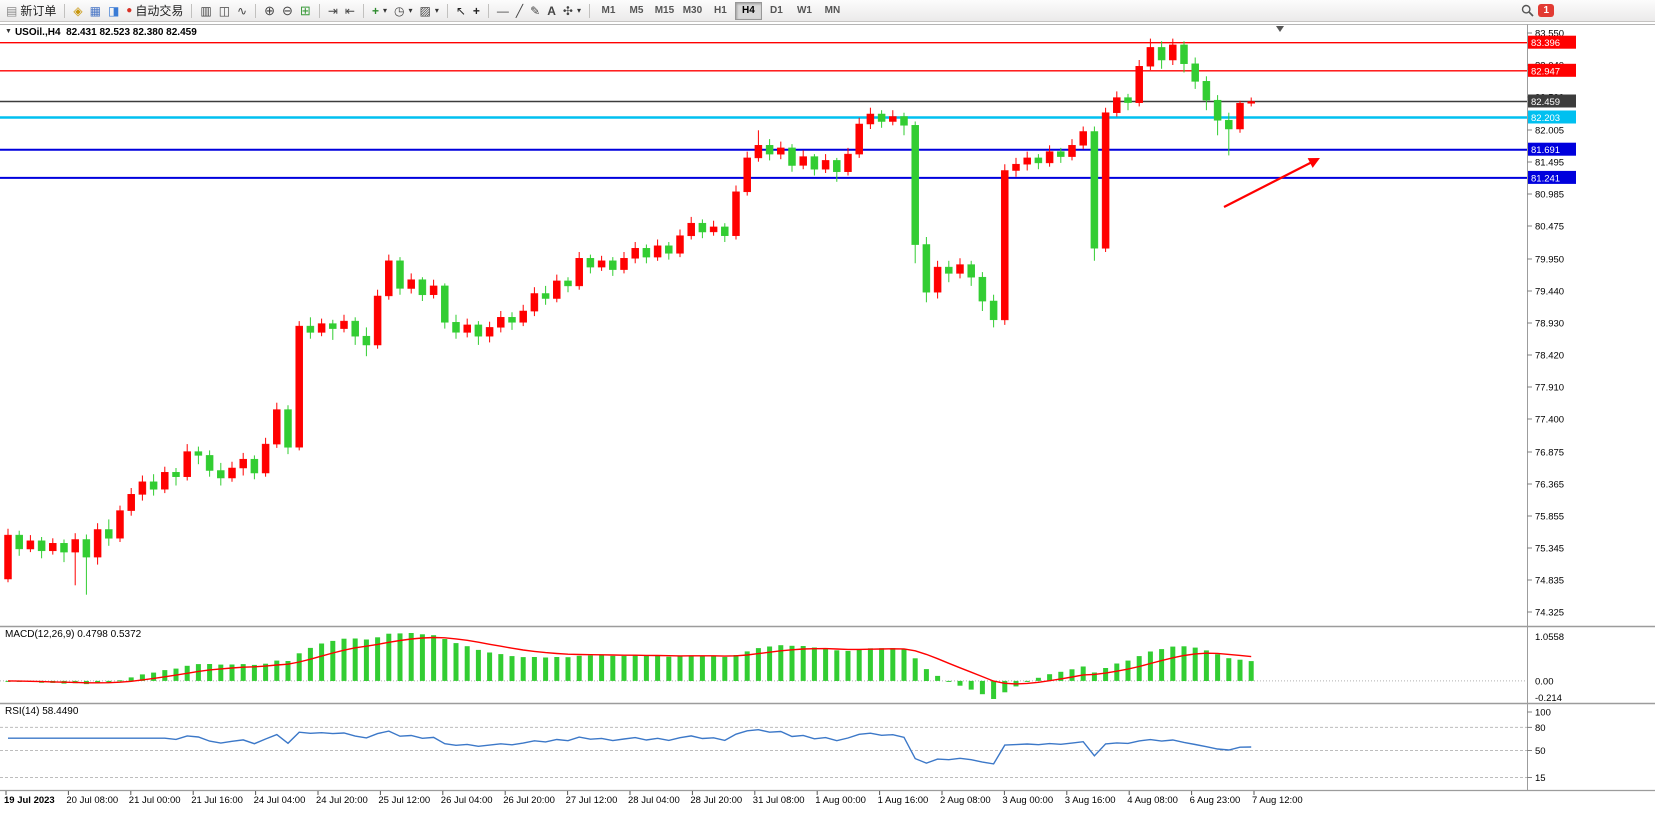  I want to click on tile-windows-icon: ⊞, so click(305, 10).